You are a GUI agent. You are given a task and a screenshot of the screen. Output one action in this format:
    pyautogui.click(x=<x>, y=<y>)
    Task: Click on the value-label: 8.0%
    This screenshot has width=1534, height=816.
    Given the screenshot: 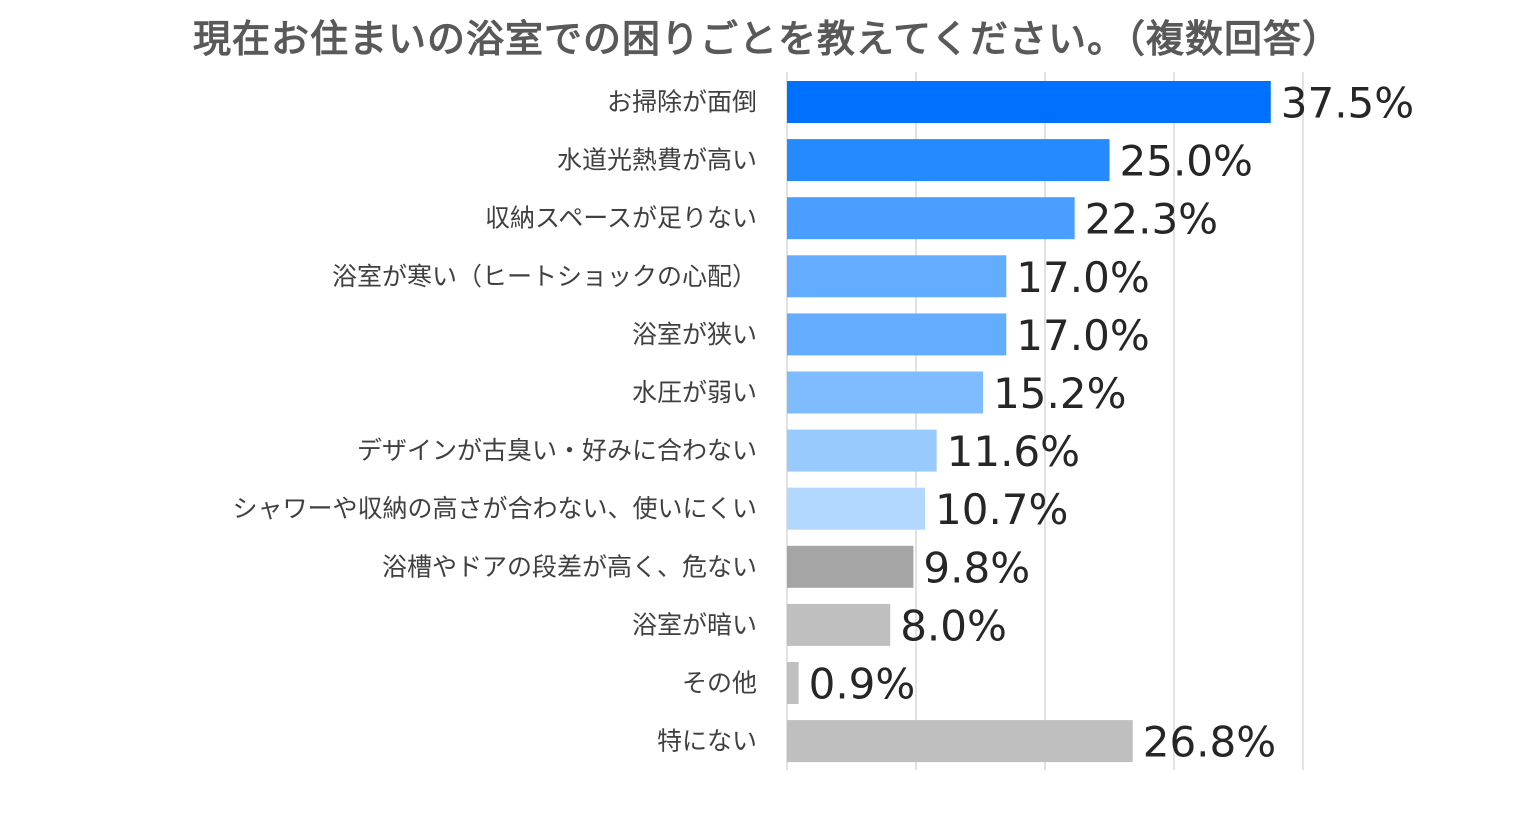 What is the action you would take?
    pyautogui.click(x=953, y=625)
    